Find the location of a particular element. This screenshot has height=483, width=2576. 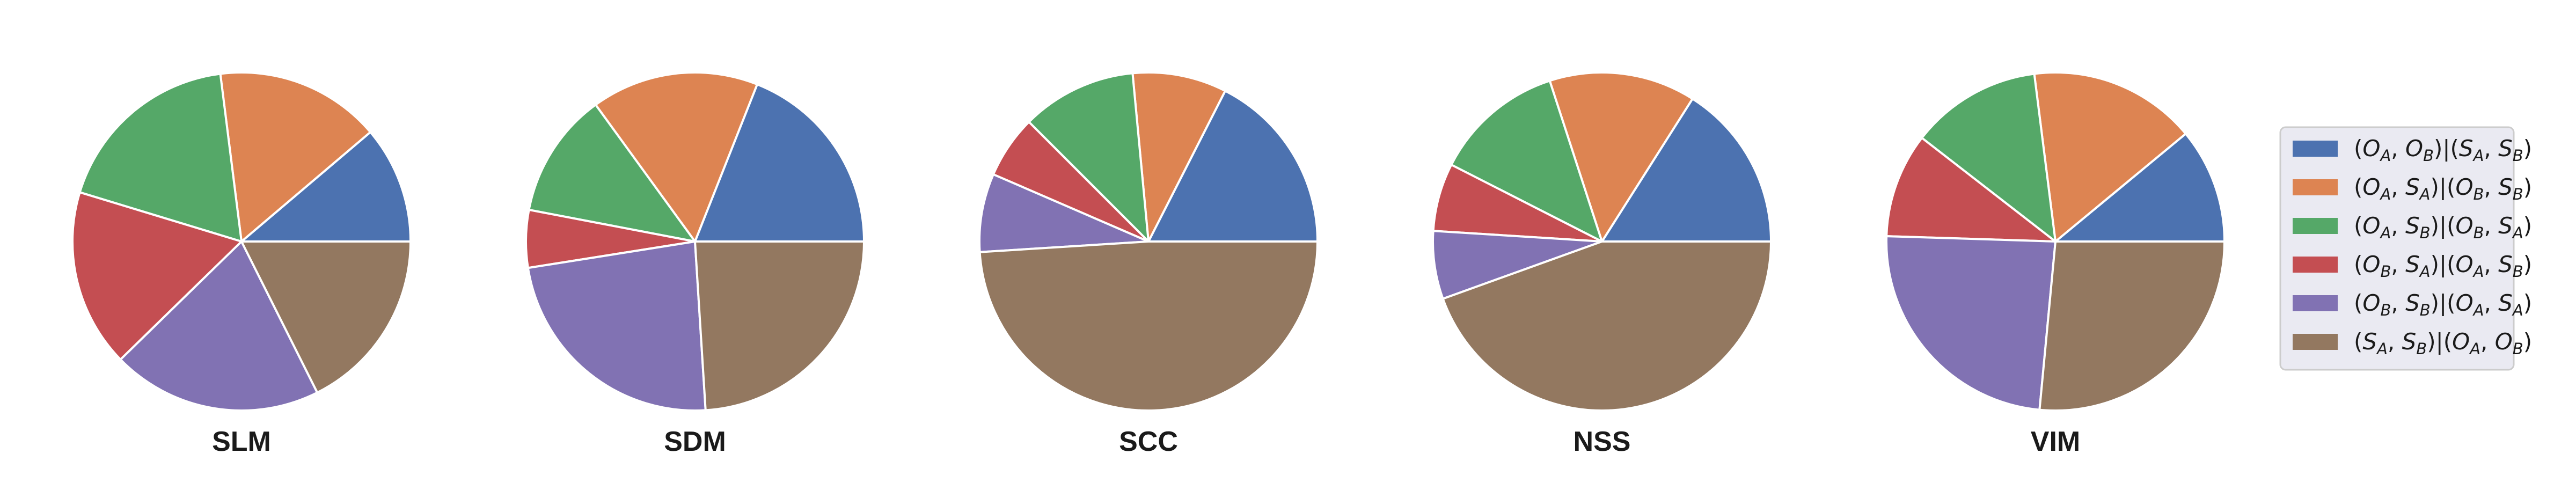

legend-item-6: (SA, SB)|(OA, OB) is located at coordinates (2412, 343).